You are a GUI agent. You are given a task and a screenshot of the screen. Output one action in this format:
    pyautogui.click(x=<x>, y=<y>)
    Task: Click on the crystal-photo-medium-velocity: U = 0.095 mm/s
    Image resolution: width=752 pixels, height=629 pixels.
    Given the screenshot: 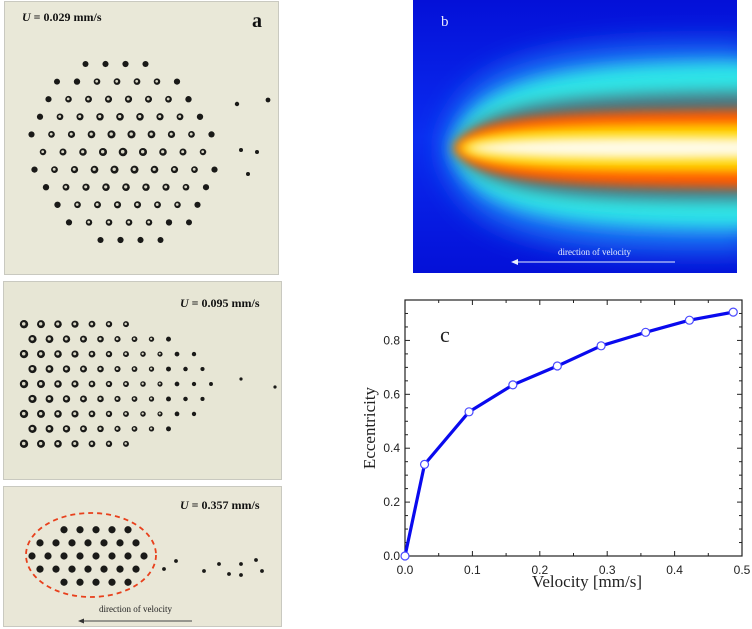 What is the action you would take?
    pyautogui.click(x=142, y=380)
    